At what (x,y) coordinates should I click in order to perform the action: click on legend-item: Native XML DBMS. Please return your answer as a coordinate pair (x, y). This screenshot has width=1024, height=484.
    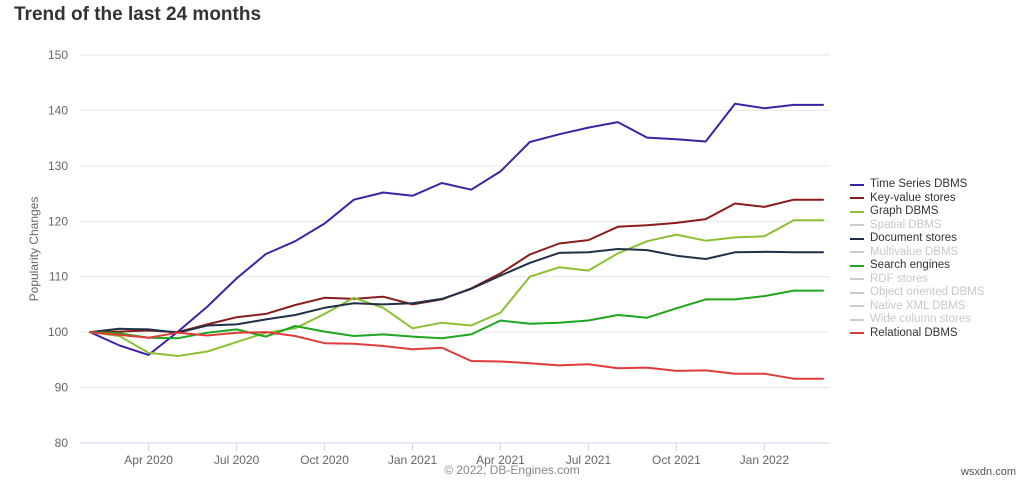
    Looking at the image, I should click on (917, 307).